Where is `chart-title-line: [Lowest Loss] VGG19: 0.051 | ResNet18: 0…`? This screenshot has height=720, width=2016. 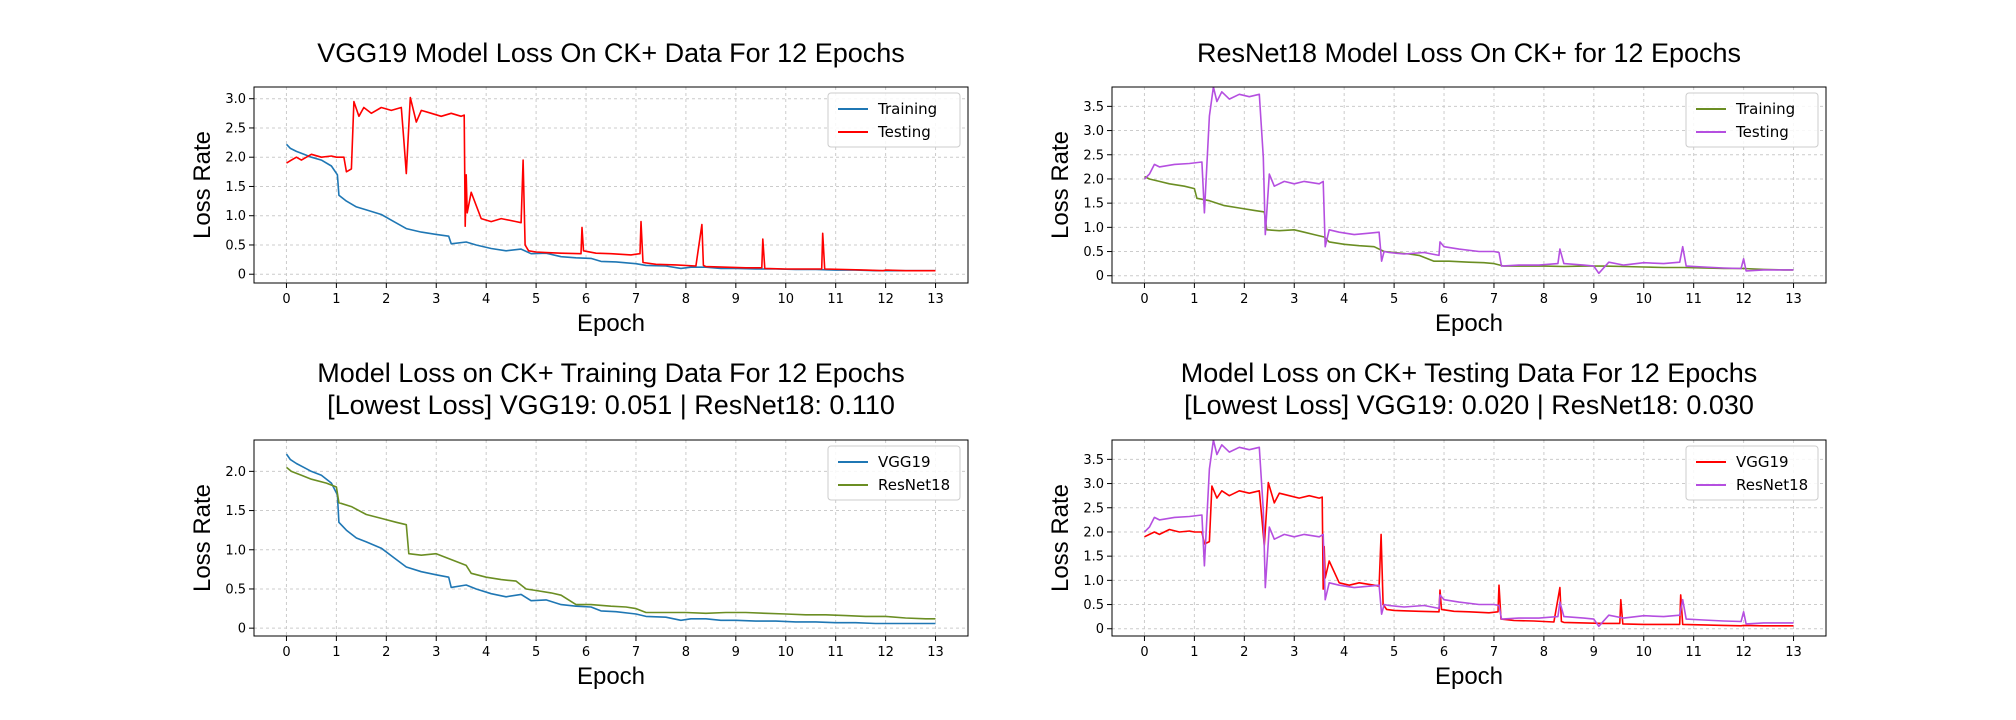 chart-title-line: [Lowest Loss] VGG19: 0.051 | ResNet18: 0… is located at coordinates (611, 405).